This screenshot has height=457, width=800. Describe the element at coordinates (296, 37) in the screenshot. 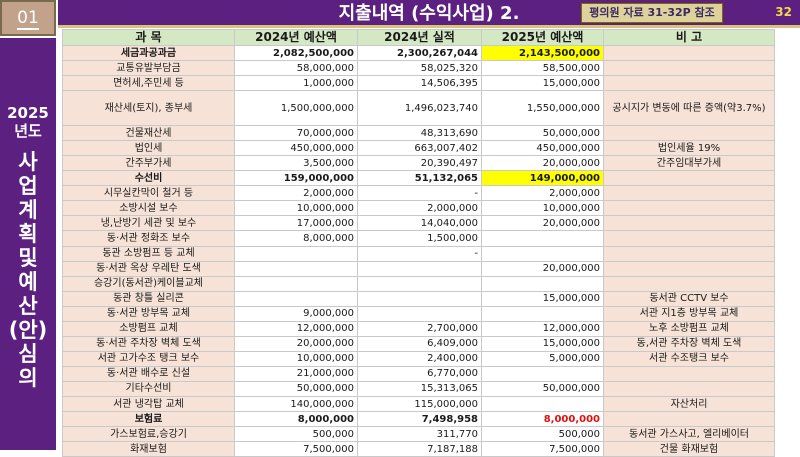

I see `column-header-budget-2024: 2024년 예산액` at that location.